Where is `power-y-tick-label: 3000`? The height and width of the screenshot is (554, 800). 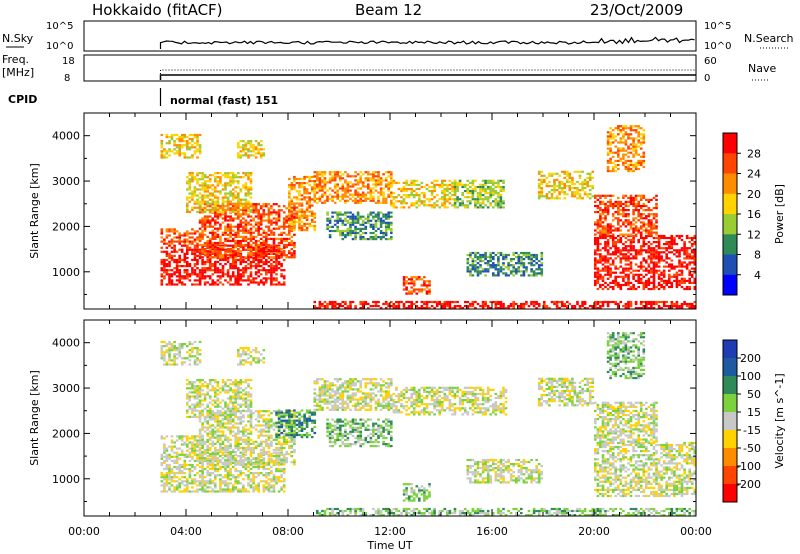 power-y-tick-label: 3000 is located at coordinates (66, 181).